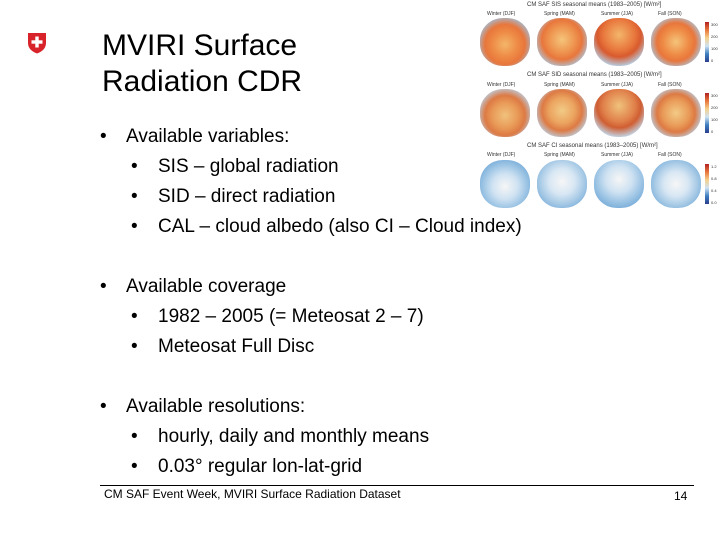 The height and width of the screenshot is (540, 720). I want to click on sub-bullet-item: hourly, daily and monthly means, so click(370, 437).